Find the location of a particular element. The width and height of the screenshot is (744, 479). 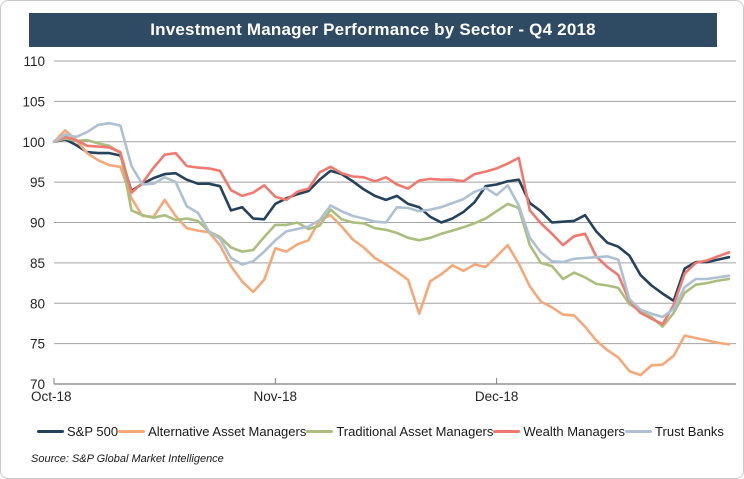

legend-item: Traditional Asset Managers is located at coordinates (399, 431).